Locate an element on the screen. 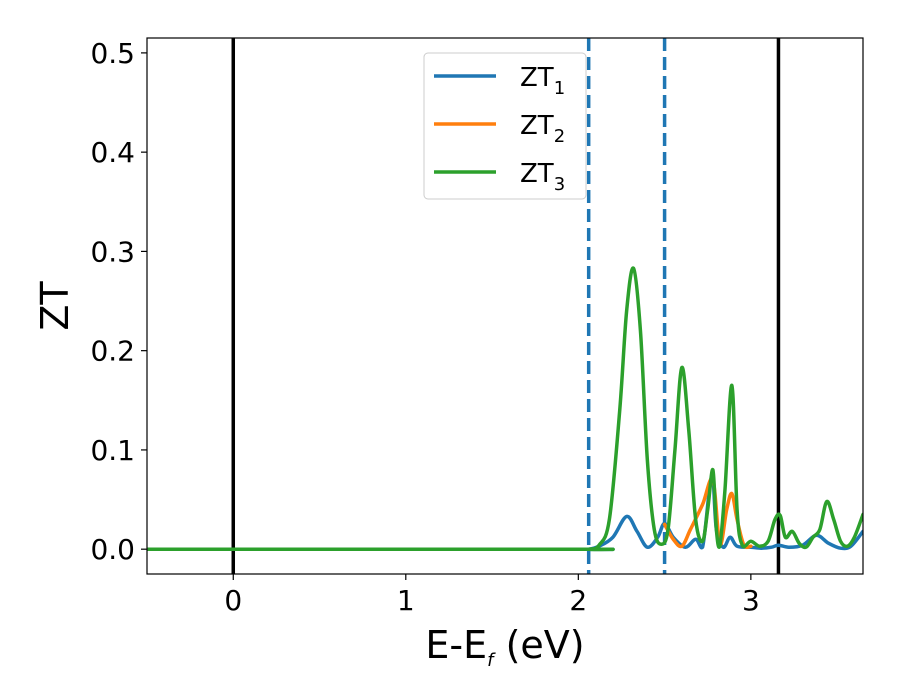 The image size is (900, 700). y-axis: 0.0 0.1 0.2 0.3 0.4 0.5 is located at coordinates (118, 301).